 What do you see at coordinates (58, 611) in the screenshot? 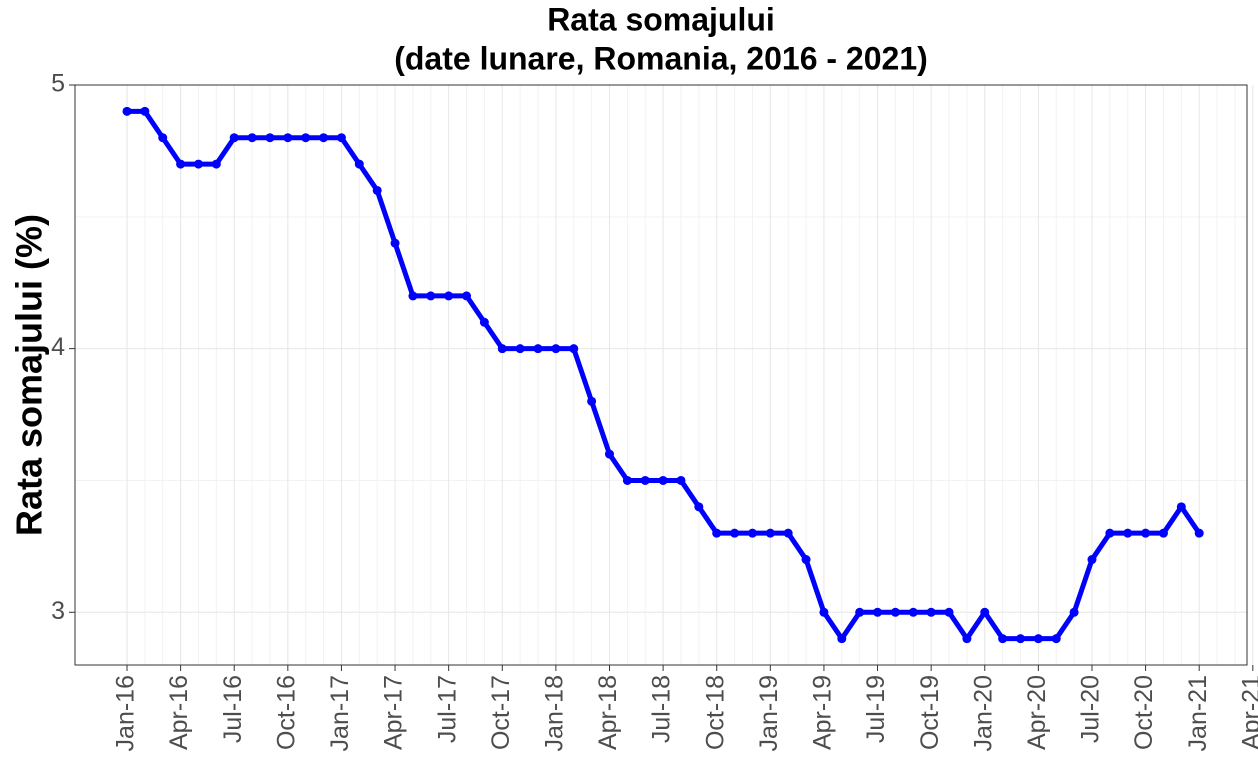
I see `y-tick-label: 3` at bounding box center [58, 611].